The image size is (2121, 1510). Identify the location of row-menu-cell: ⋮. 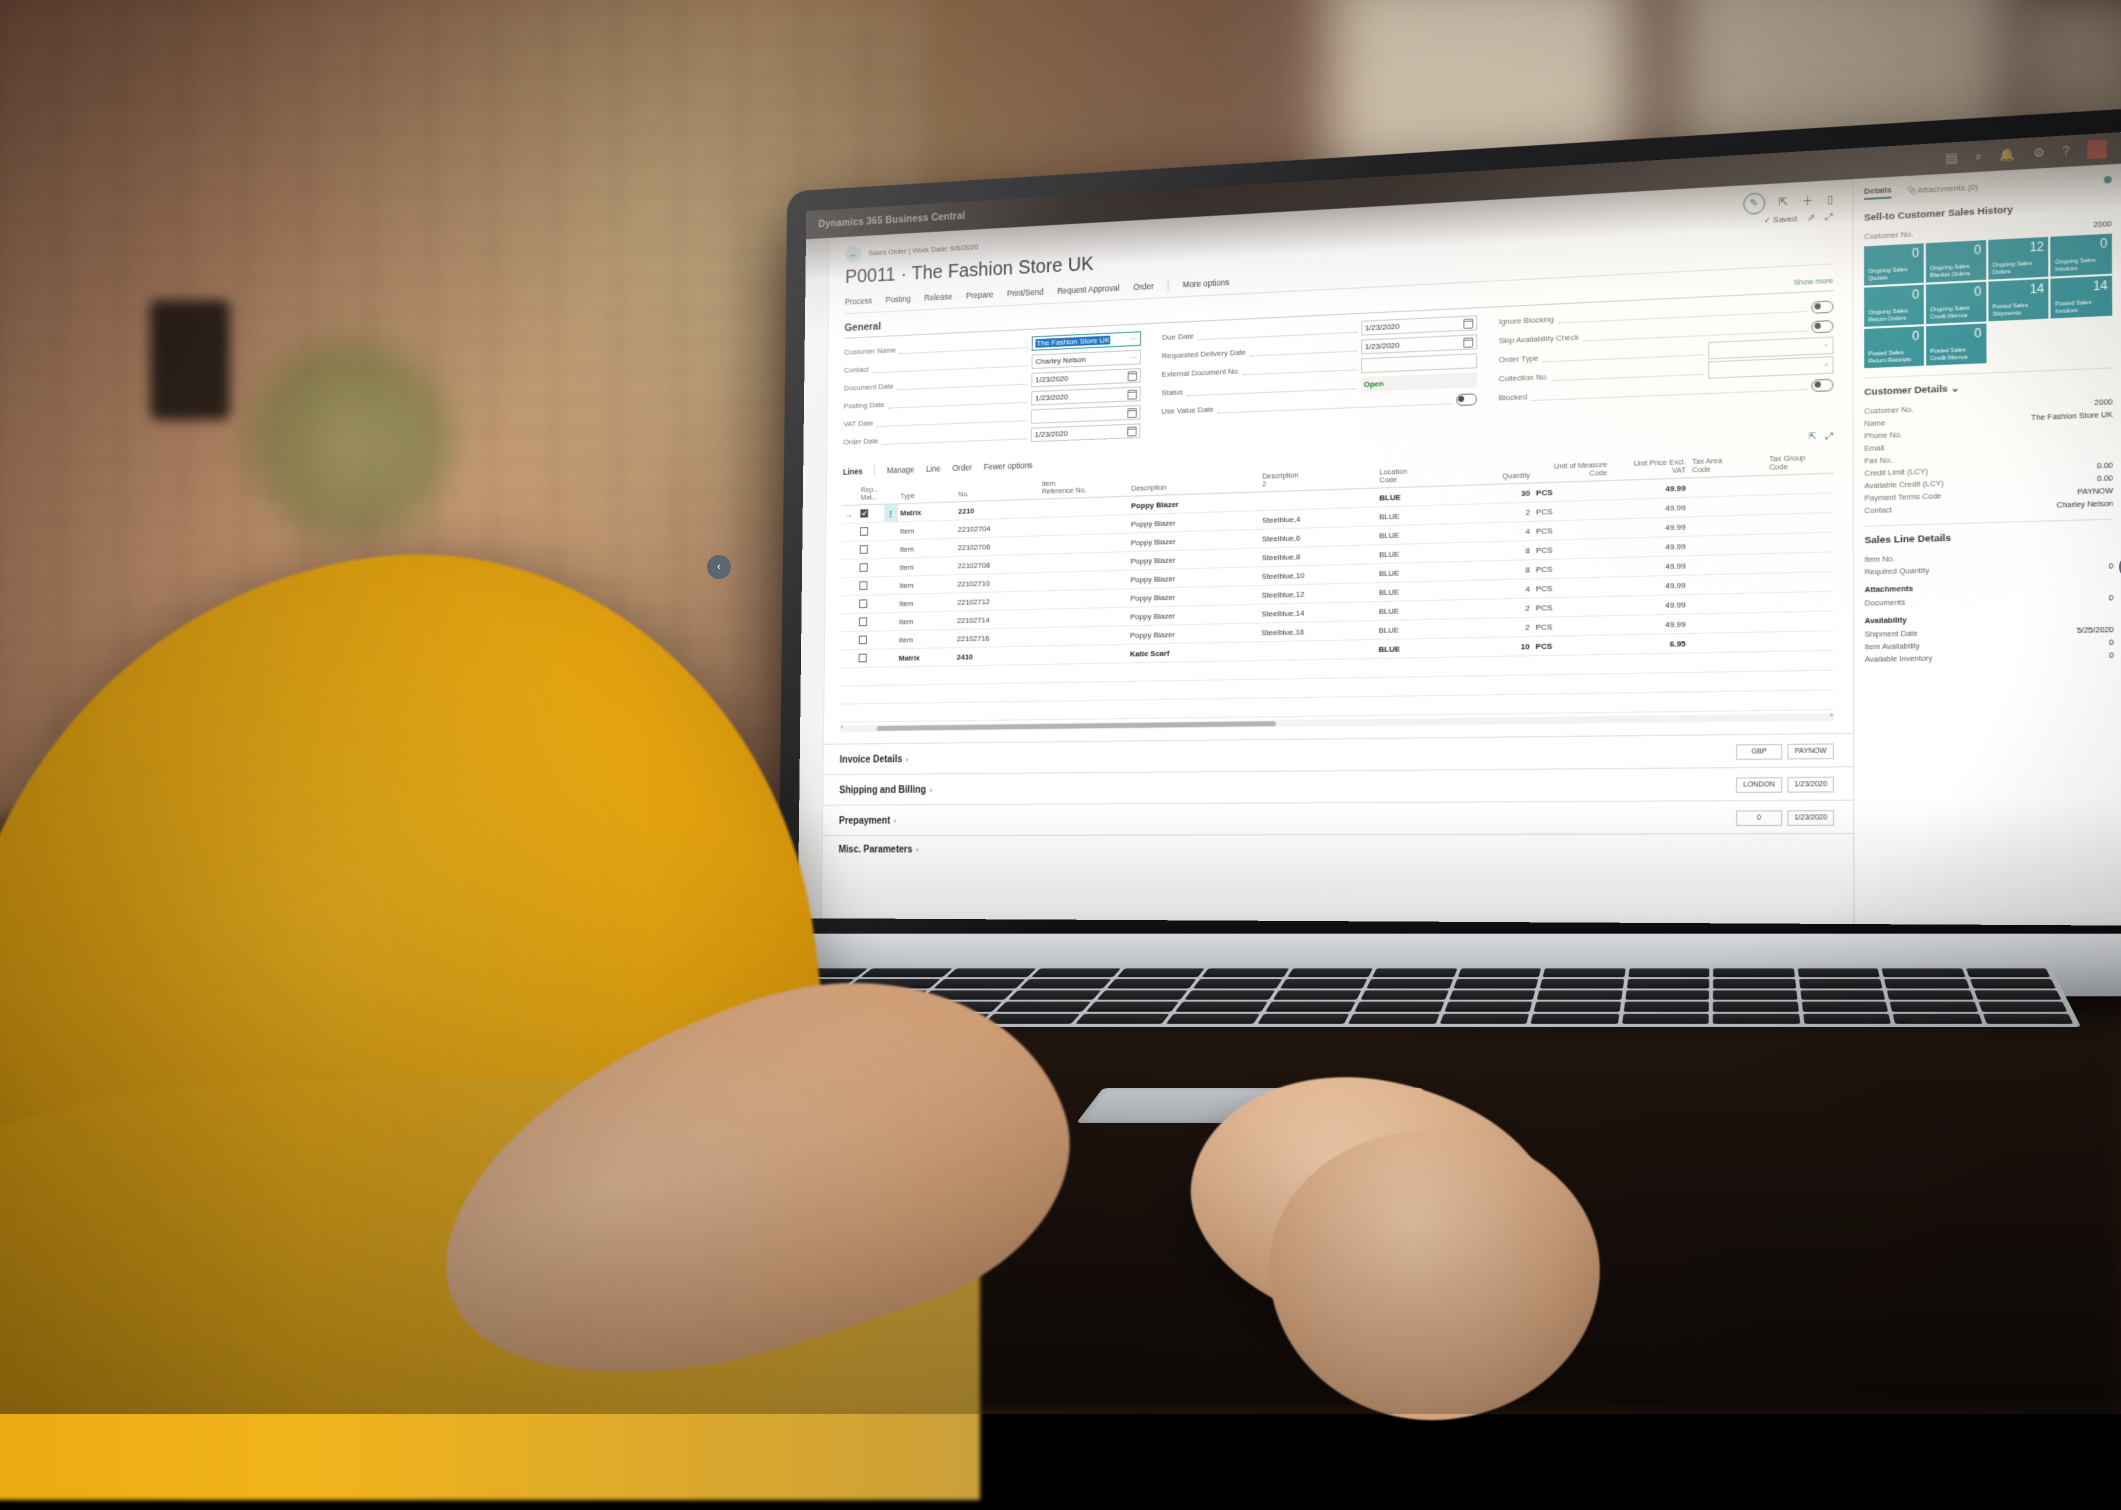
(890, 513).